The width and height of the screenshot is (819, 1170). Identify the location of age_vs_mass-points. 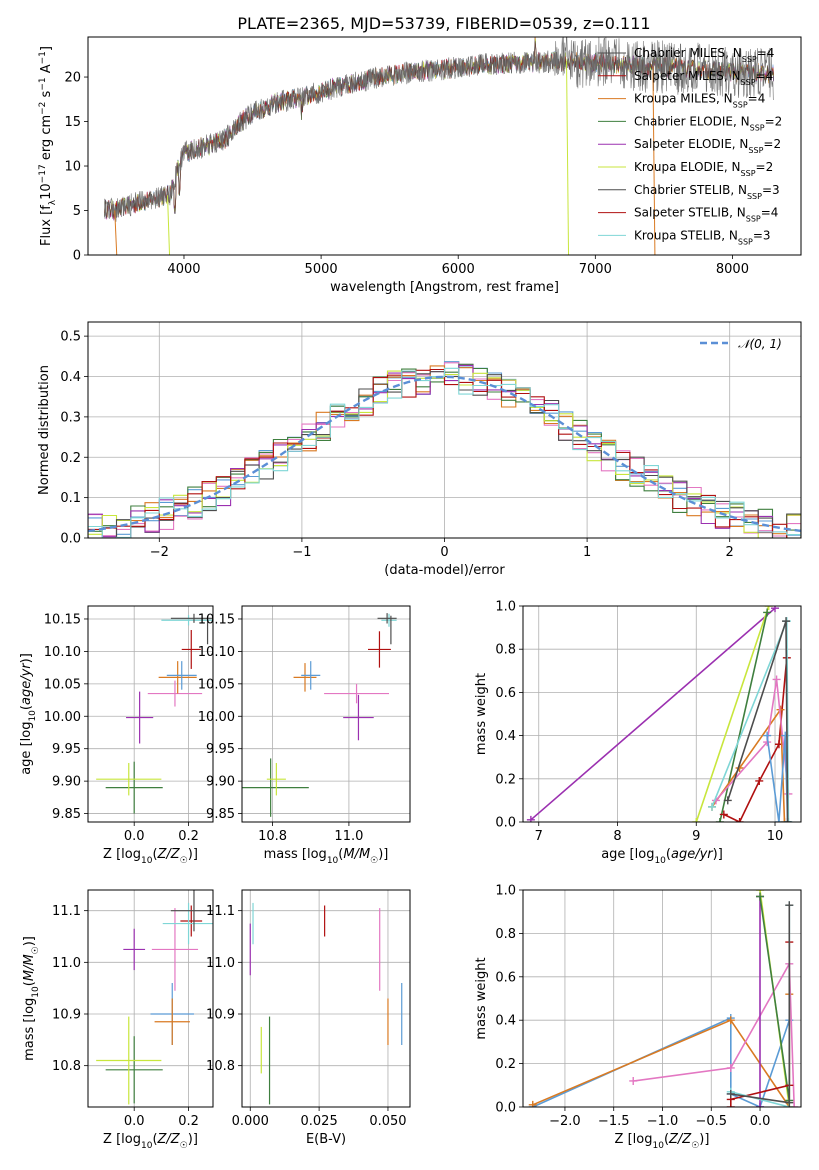
(319, 715).